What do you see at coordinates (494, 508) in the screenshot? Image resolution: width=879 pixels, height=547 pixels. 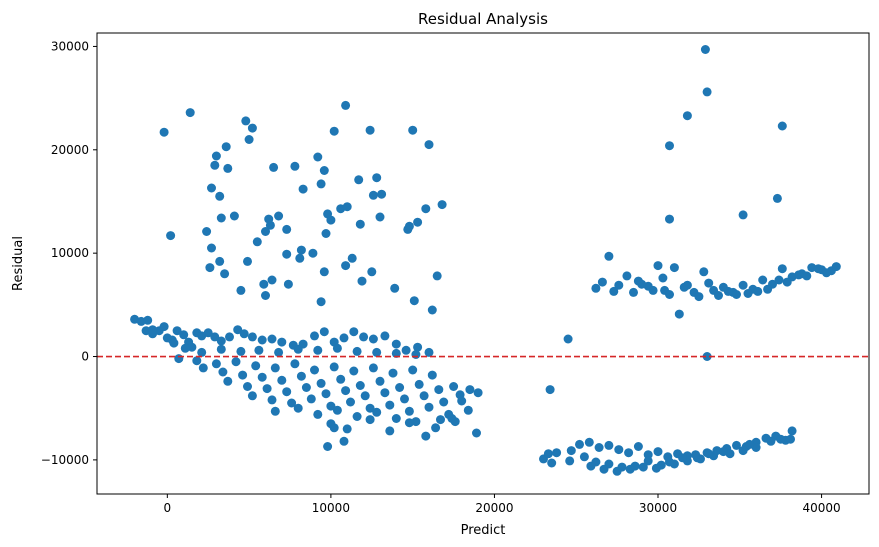 I see `x-tick-label: 20000` at bounding box center [494, 508].